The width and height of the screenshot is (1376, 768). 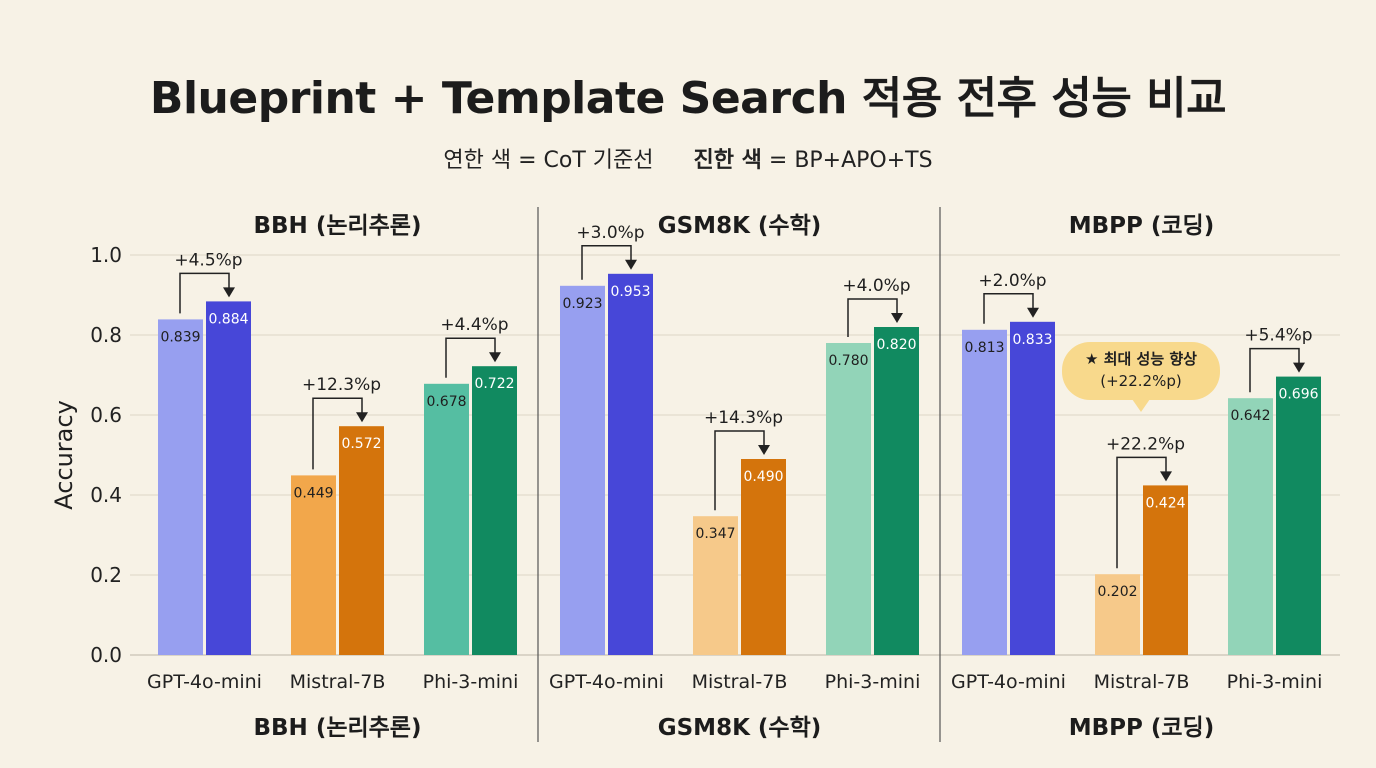 What do you see at coordinates (548, 160) in the screenshot?
I see `legend-baseline-label: 연한 색 = CoT 기준선` at bounding box center [548, 160].